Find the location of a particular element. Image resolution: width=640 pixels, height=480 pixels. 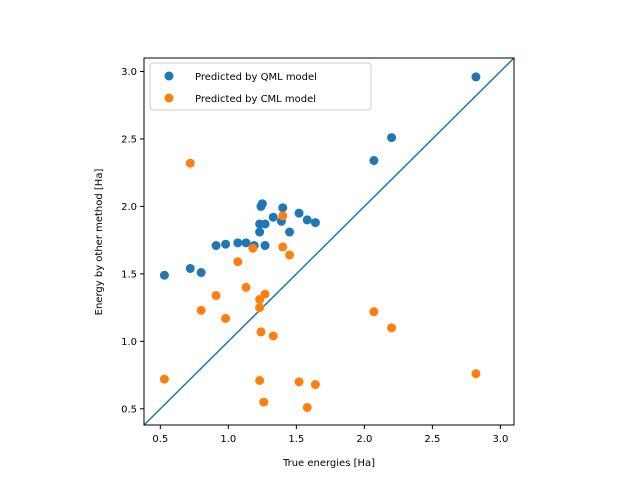

legend-box is located at coordinates (260, 86).